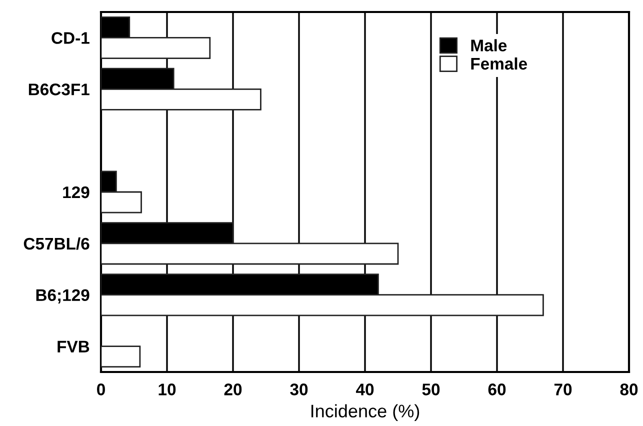  Describe the element at coordinates (63, 296) in the screenshot. I see `y-tick-label: B6;129` at that location.